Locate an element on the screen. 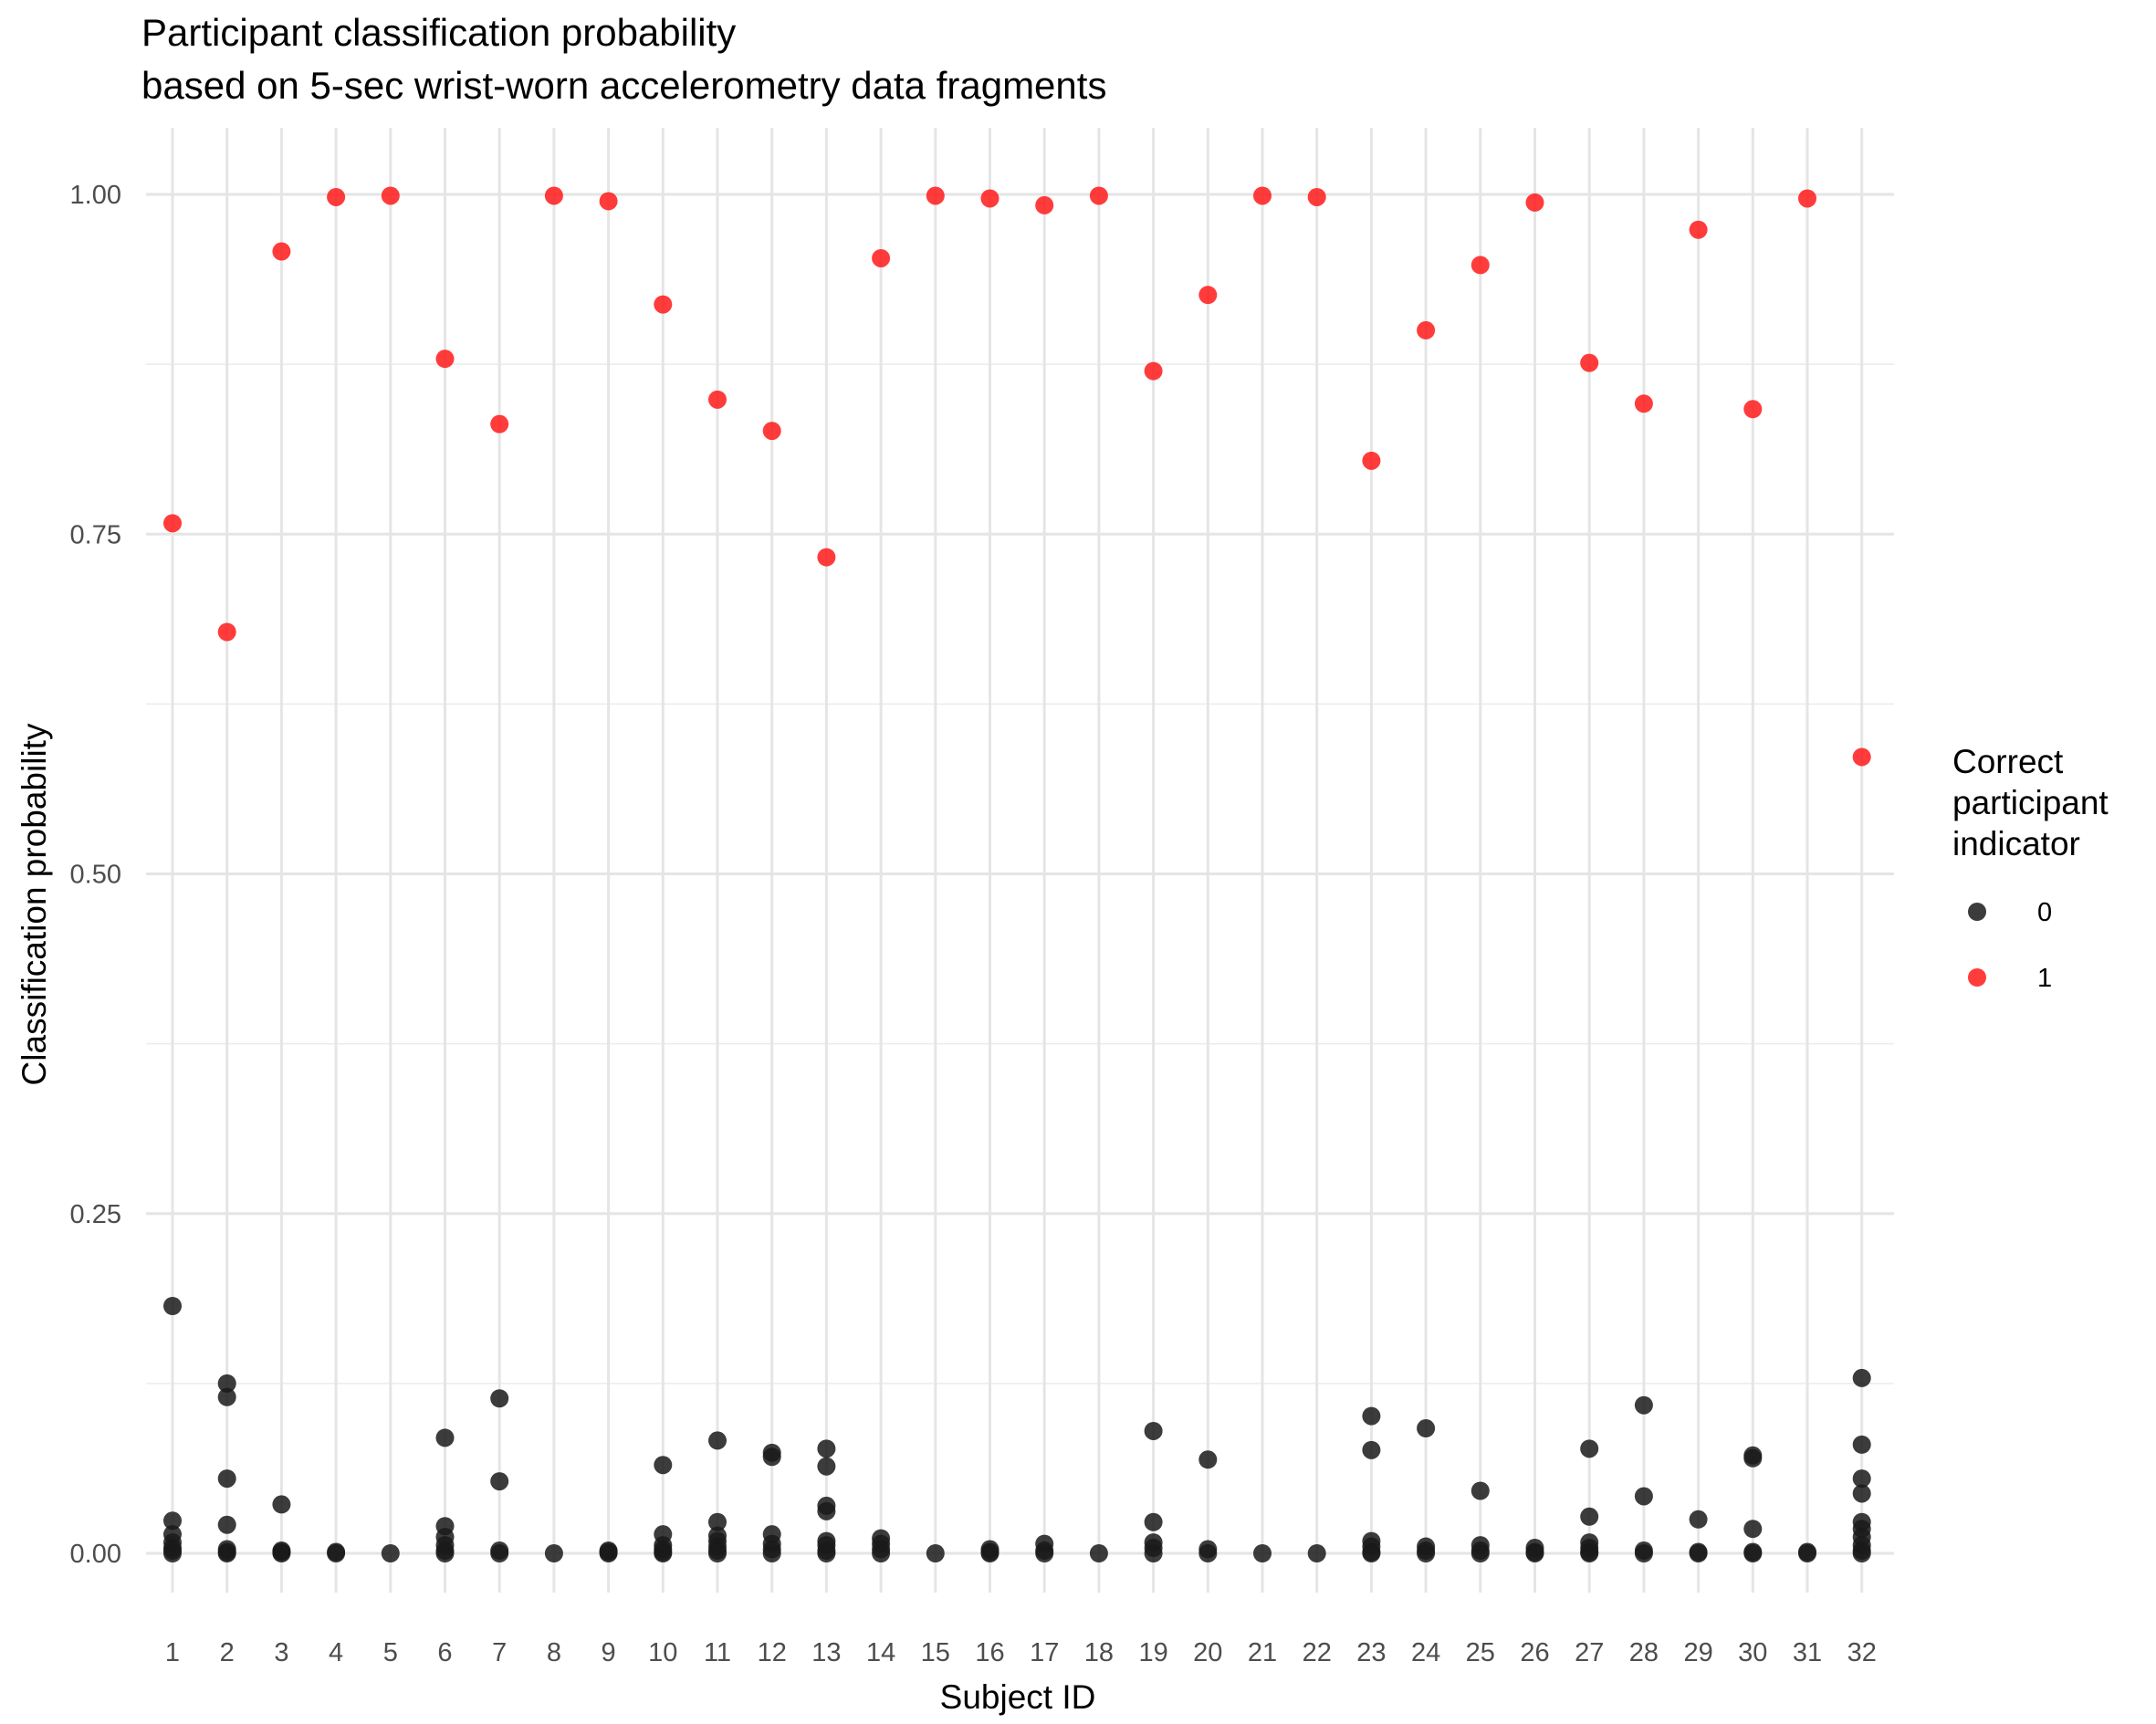  x-tick-label: 28 is located at coordinates (1644, 1653).